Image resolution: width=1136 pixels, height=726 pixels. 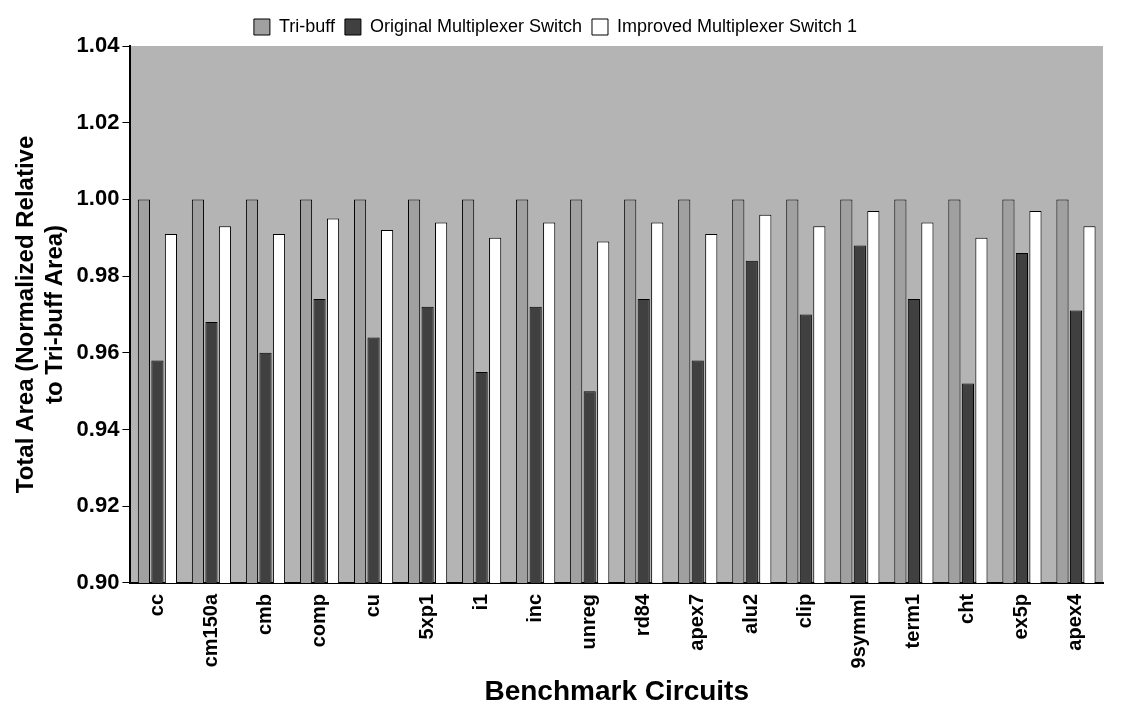 What do you see at coordinates (209, 630) in the screenshot?
I see `x-tick-label: cm150a` at bounding box center [209, 630].